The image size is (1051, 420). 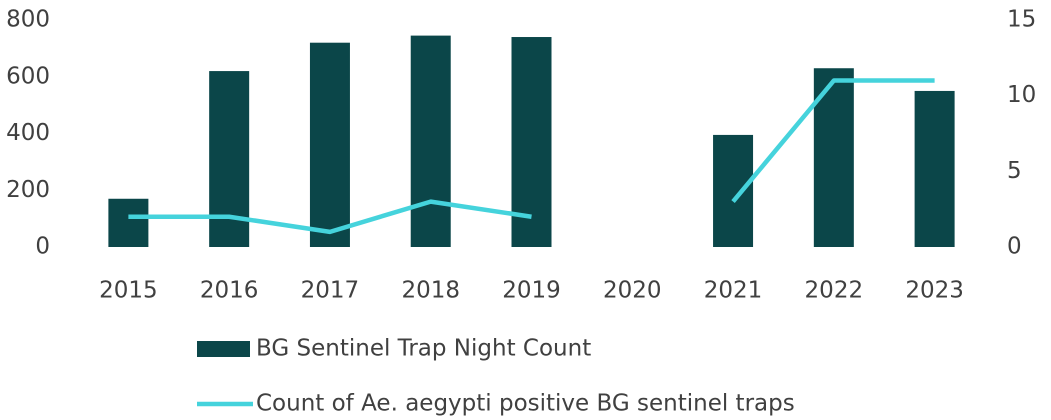 What do you see at coordinates (834, 291) in the screenshot?
I see `x-tick-label: 2022` at bounding box center [834, 291].